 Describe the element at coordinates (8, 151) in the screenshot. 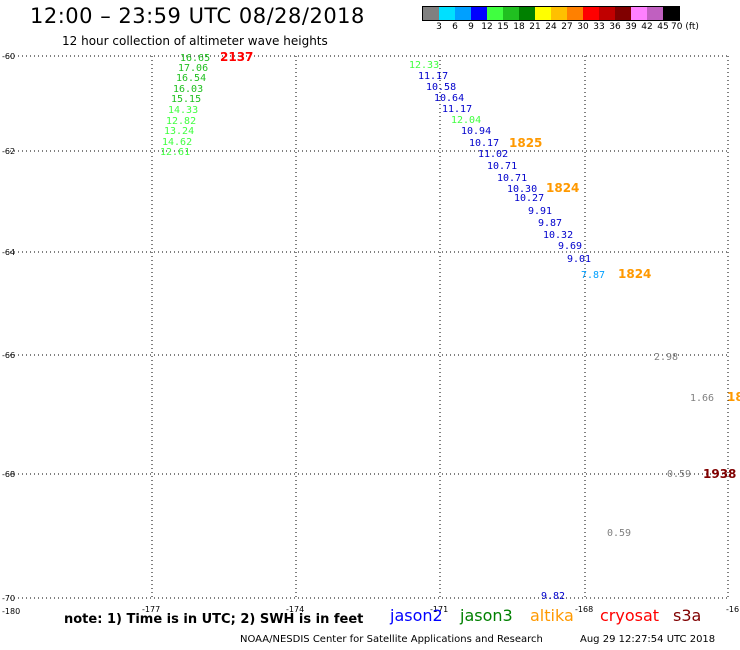

I see `y-tick-label: -62` at that location.